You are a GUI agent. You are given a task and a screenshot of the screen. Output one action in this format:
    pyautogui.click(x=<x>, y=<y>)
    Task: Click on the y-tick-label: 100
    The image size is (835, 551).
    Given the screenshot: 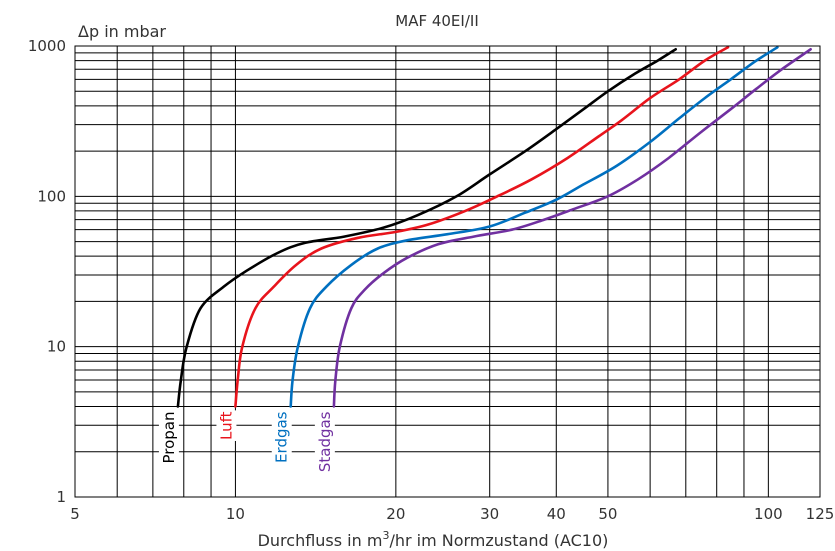 What is the action you would take?
    pyautogui.click(x=51, y=196)
    